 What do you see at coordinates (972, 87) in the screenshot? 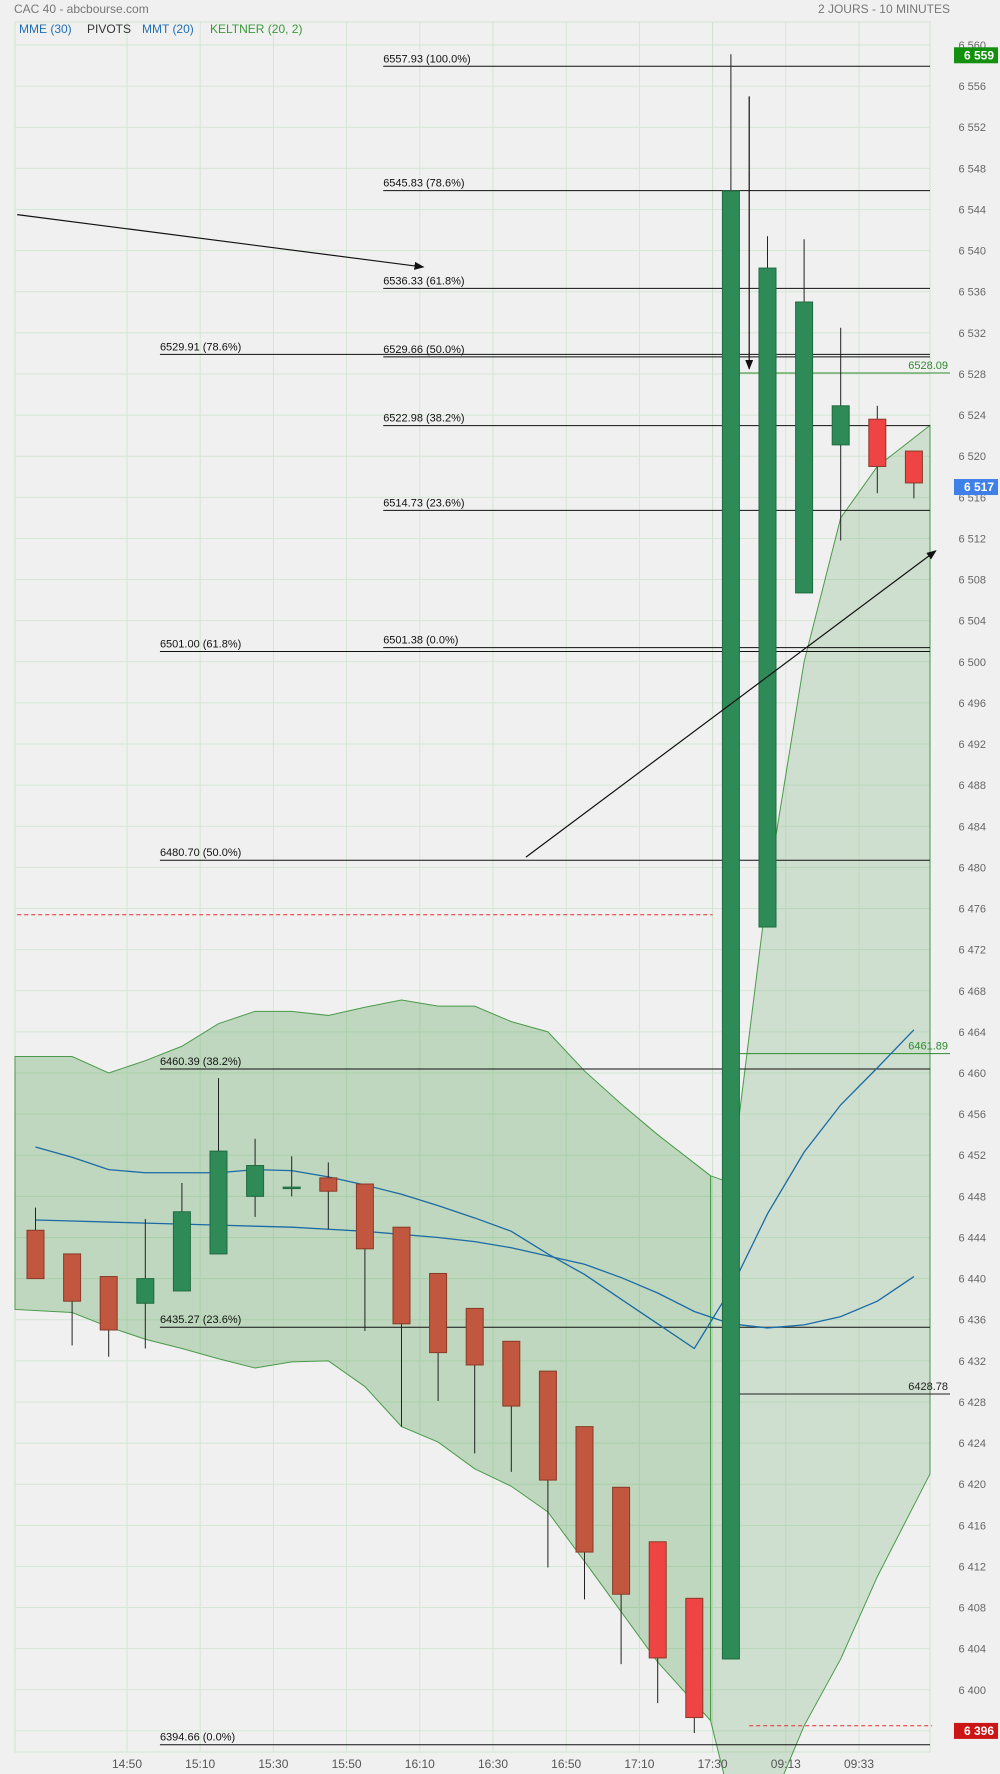
I see `y-tick-label: 6 556` at bounding box center [972, 87].